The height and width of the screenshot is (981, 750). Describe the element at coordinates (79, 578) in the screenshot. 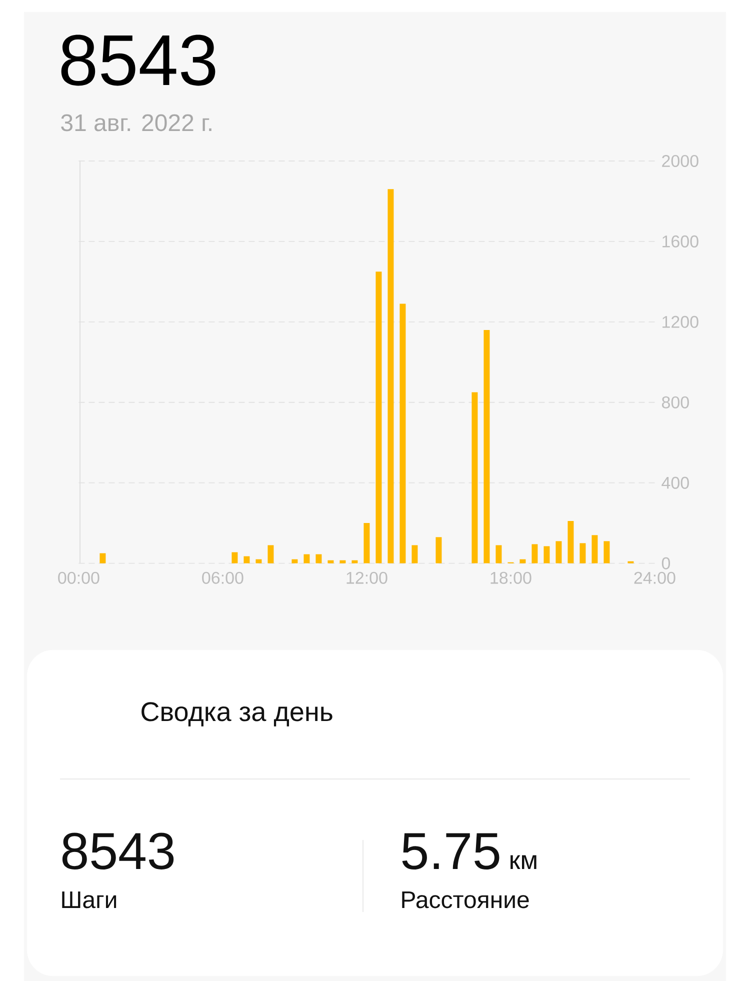

I see `x-tick-label: 00:00` at that location.